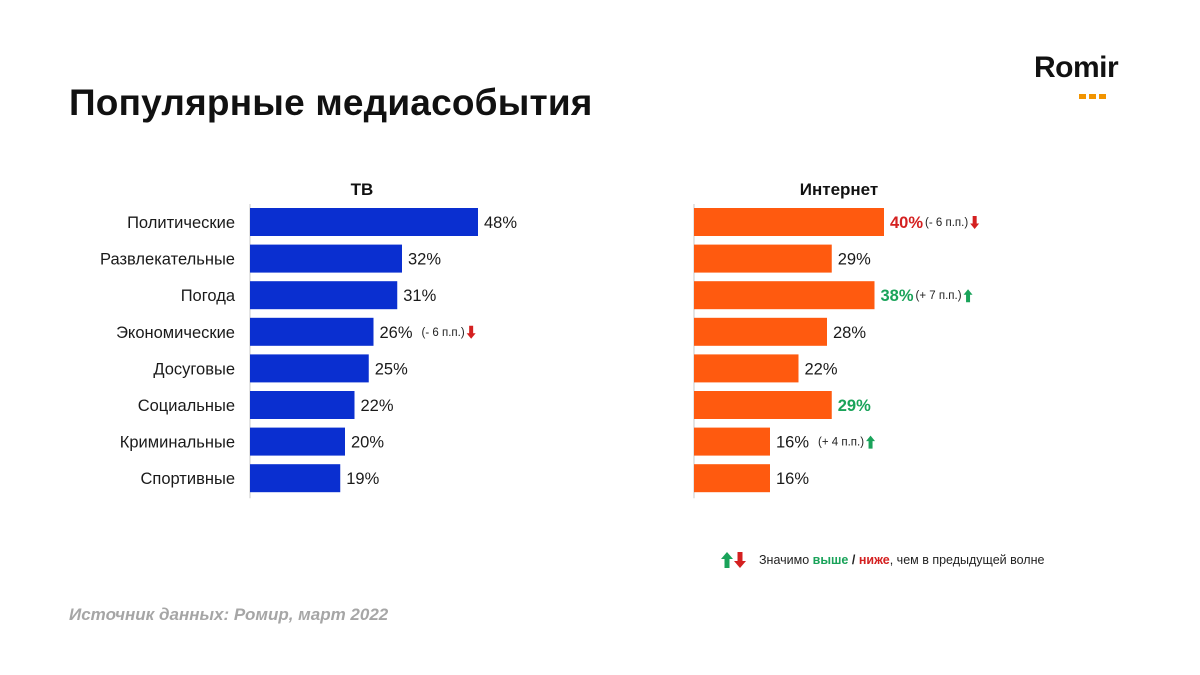 Image resolution: width=1200 pixels, height=675 pixels. Describe the element at coordinates (362, 479) in the screenshot. I see `tv-value-label: 19%` at that location.